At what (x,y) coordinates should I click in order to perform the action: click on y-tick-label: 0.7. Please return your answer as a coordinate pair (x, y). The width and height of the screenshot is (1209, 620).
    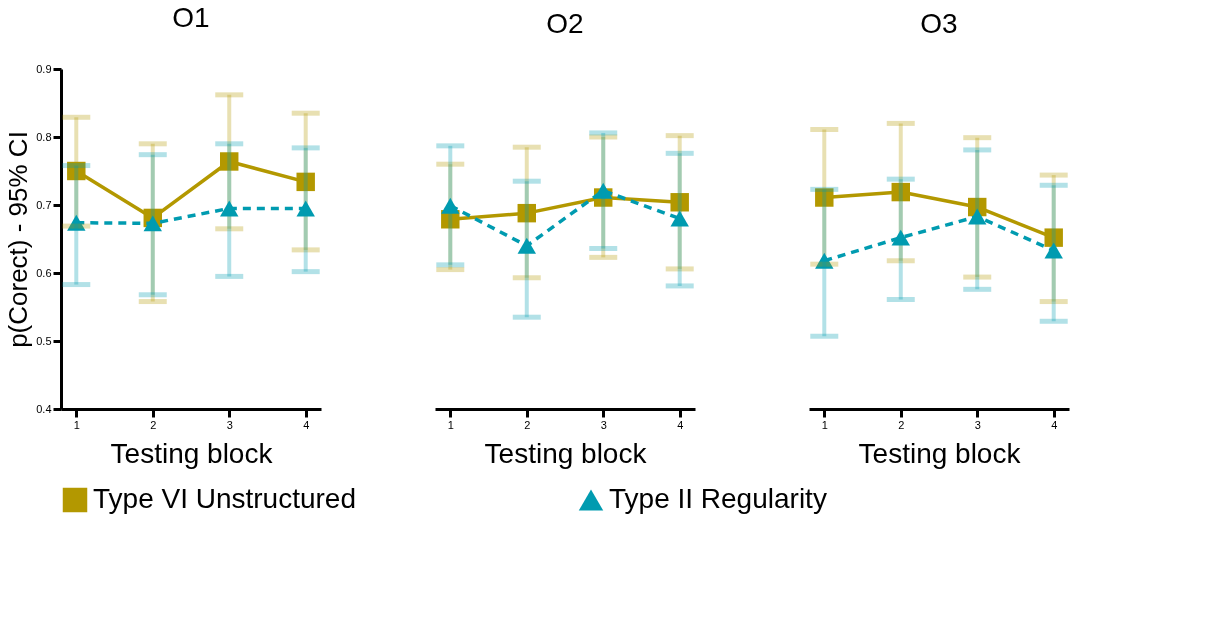
    Looking at the image, I should click on (44, 204).